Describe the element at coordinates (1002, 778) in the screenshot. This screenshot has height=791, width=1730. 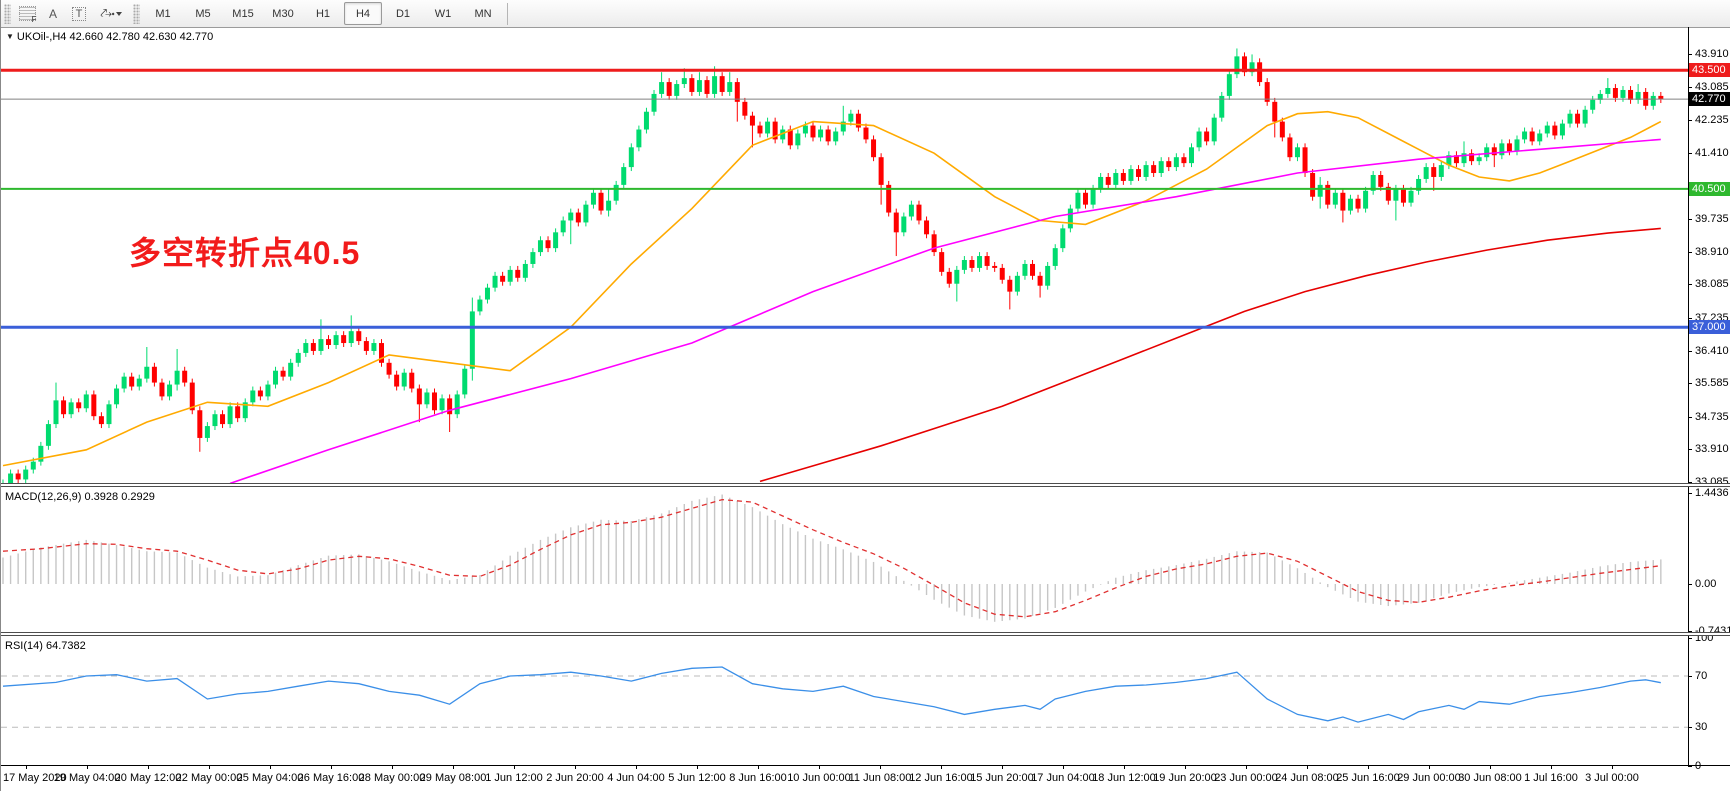
I see `time-label: 15 Jun 20:00` at that location.